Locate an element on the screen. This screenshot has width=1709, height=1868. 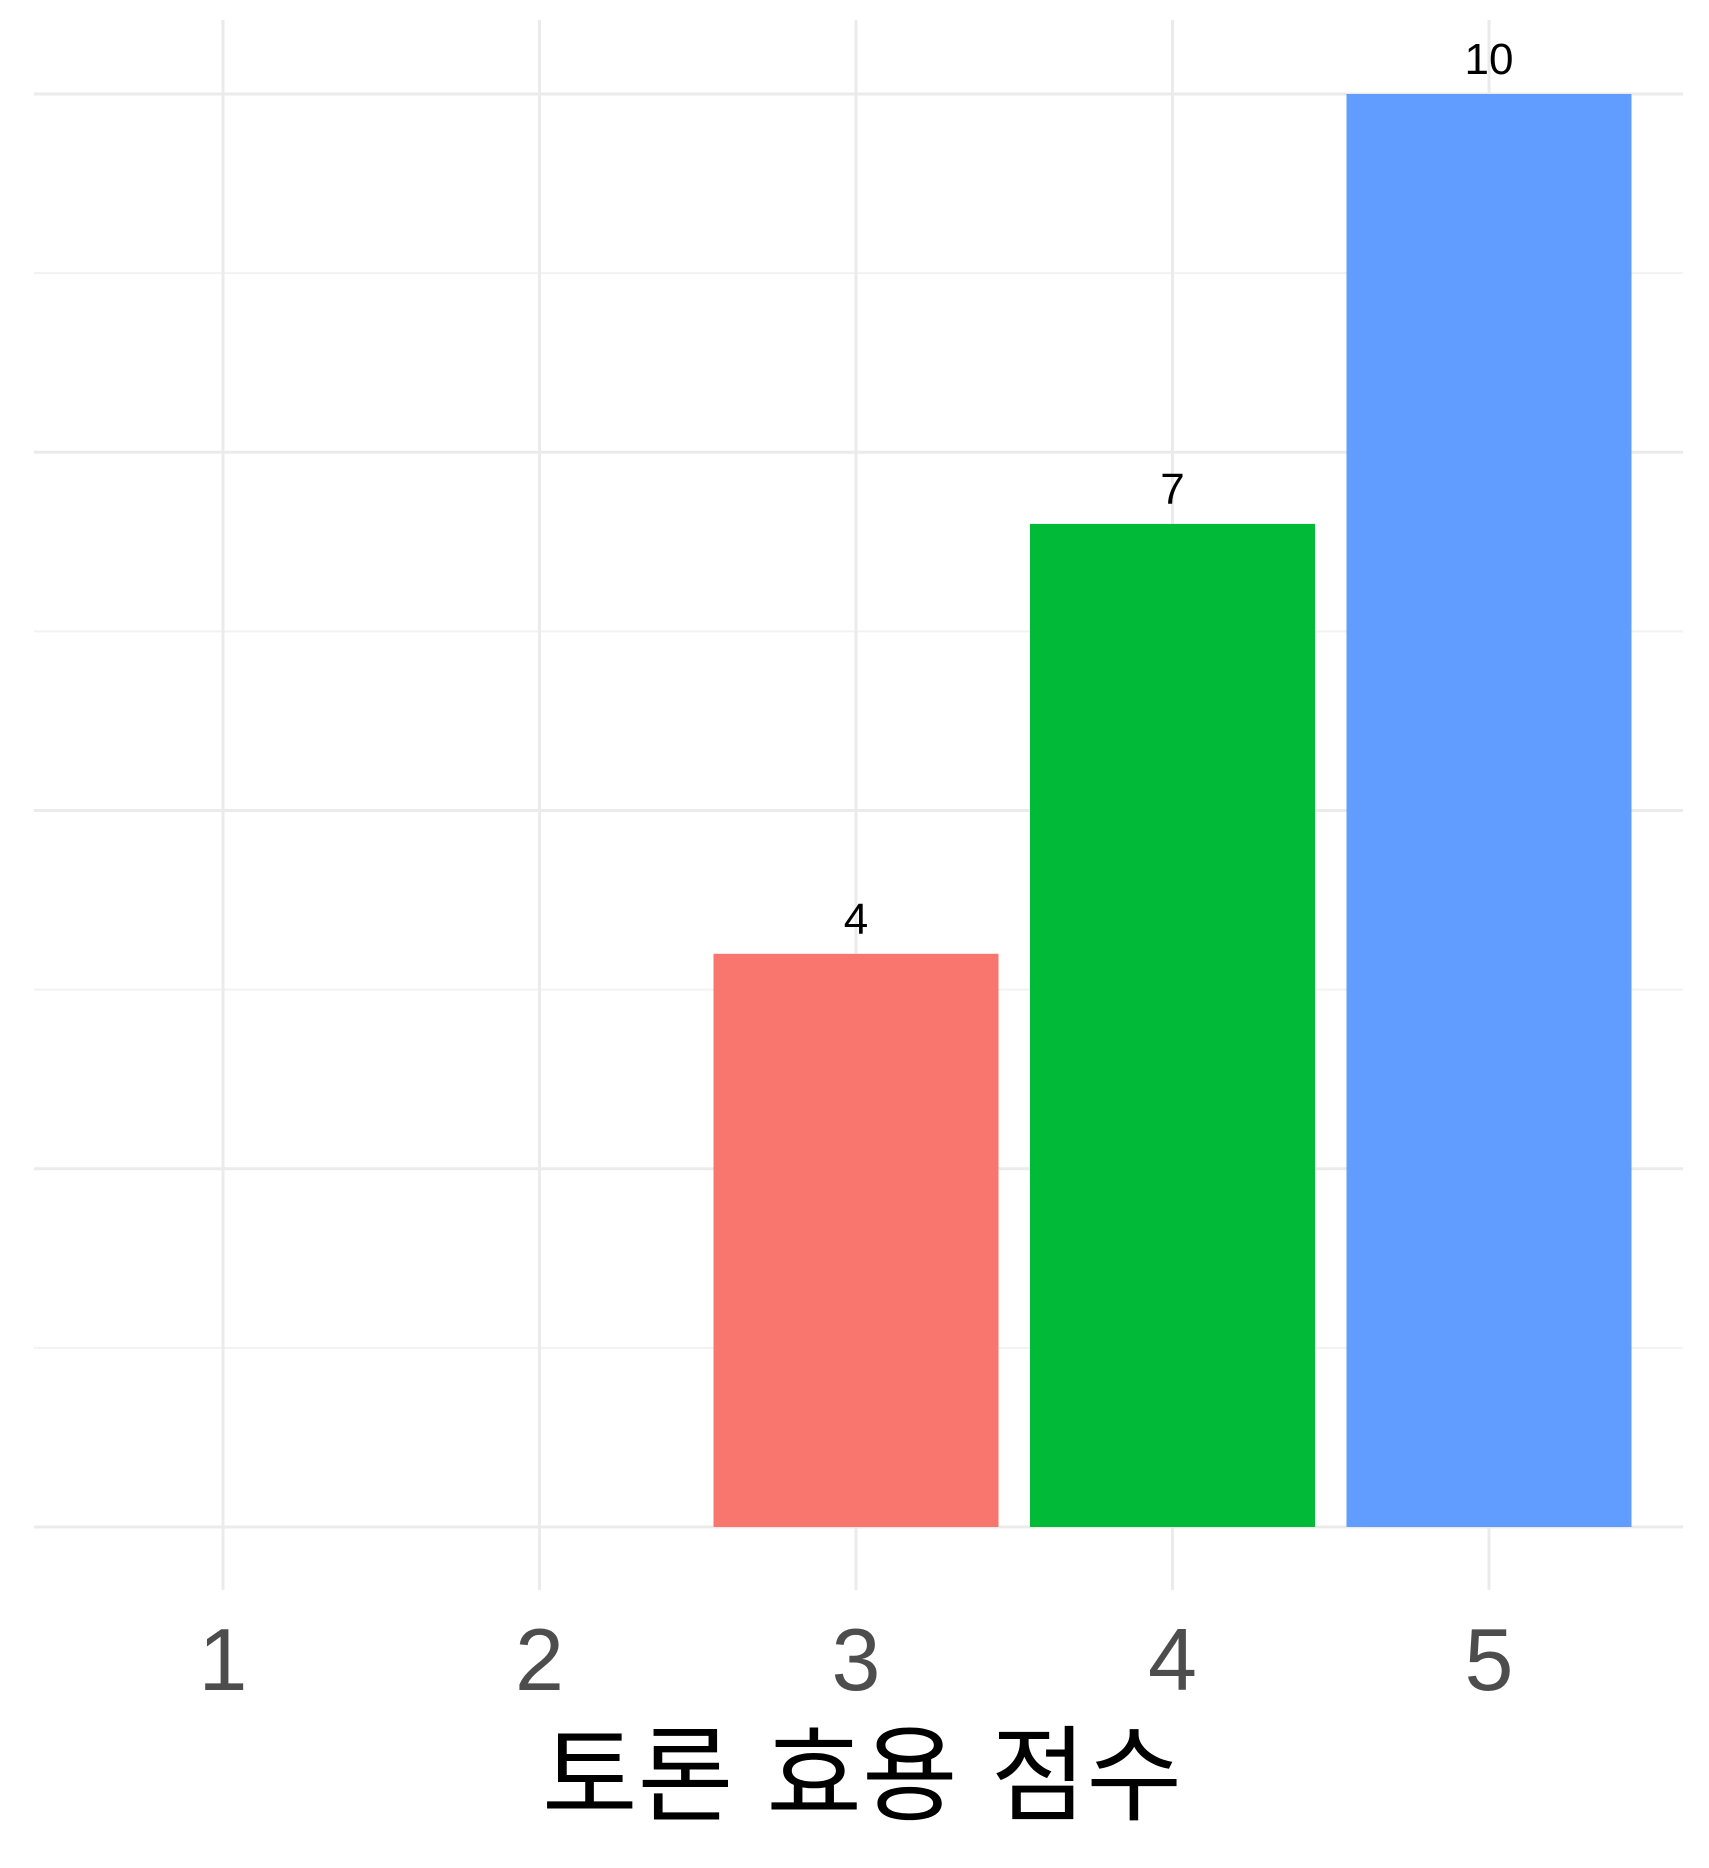
x-tick-label-4: 4 is located at coordinates (1172, 1659).